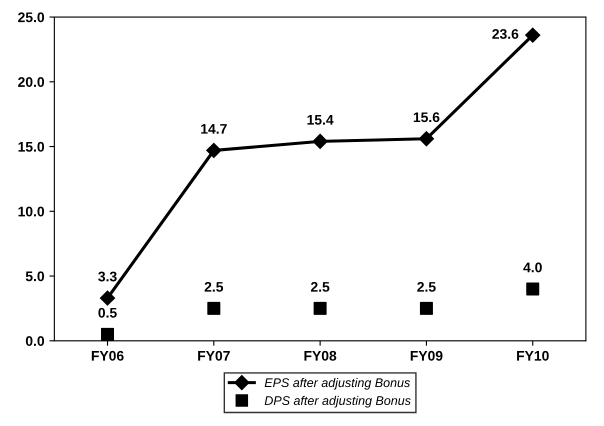 The width and height of the screenshot is (604, 426). I want to click on y-tick-label: 25.0, so click(31, 17).